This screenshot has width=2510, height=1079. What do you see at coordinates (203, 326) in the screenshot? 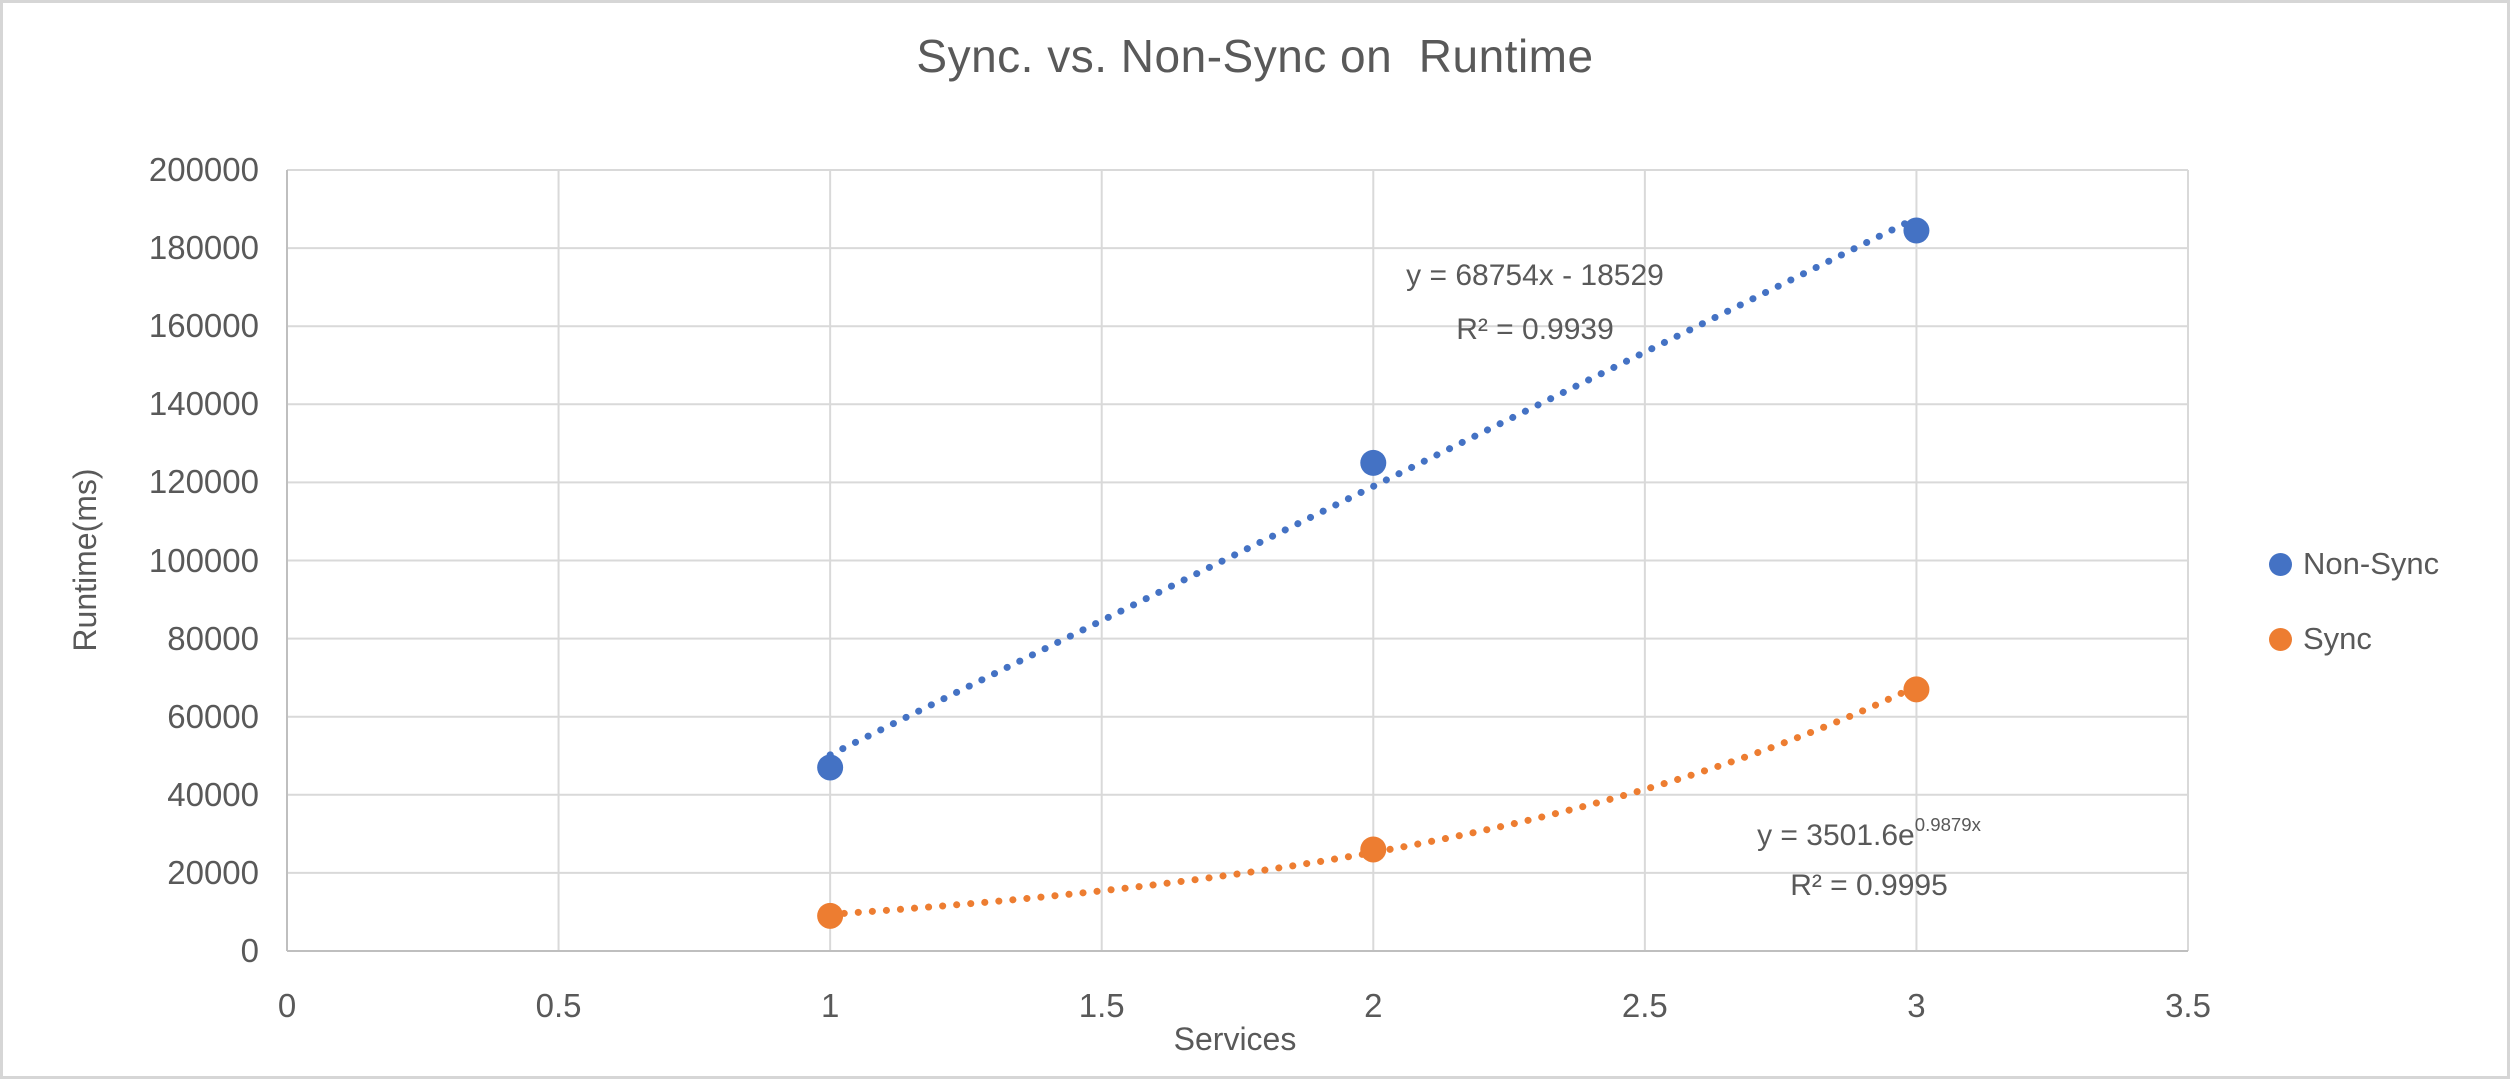
I see `y-tick-label: 160000` at bounding box center [203, 326].